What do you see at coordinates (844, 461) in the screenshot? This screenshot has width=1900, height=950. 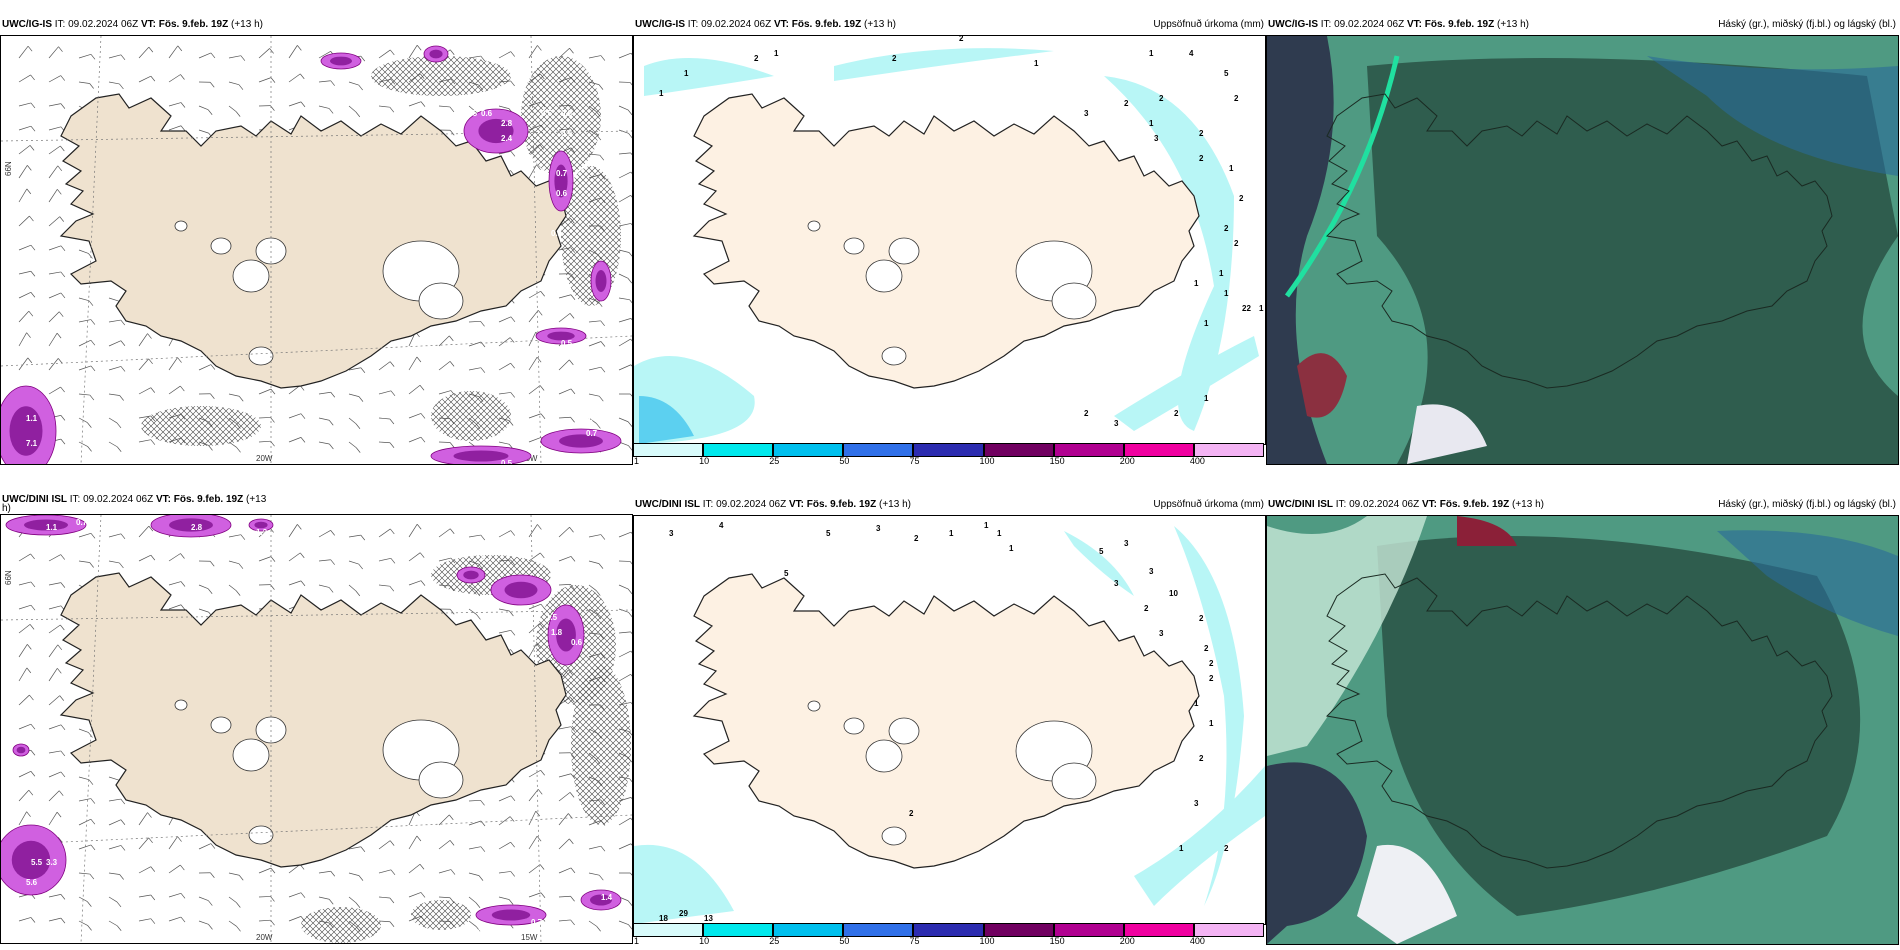 I see `legend-tick-label: 50` at bounding box center [844, 461].